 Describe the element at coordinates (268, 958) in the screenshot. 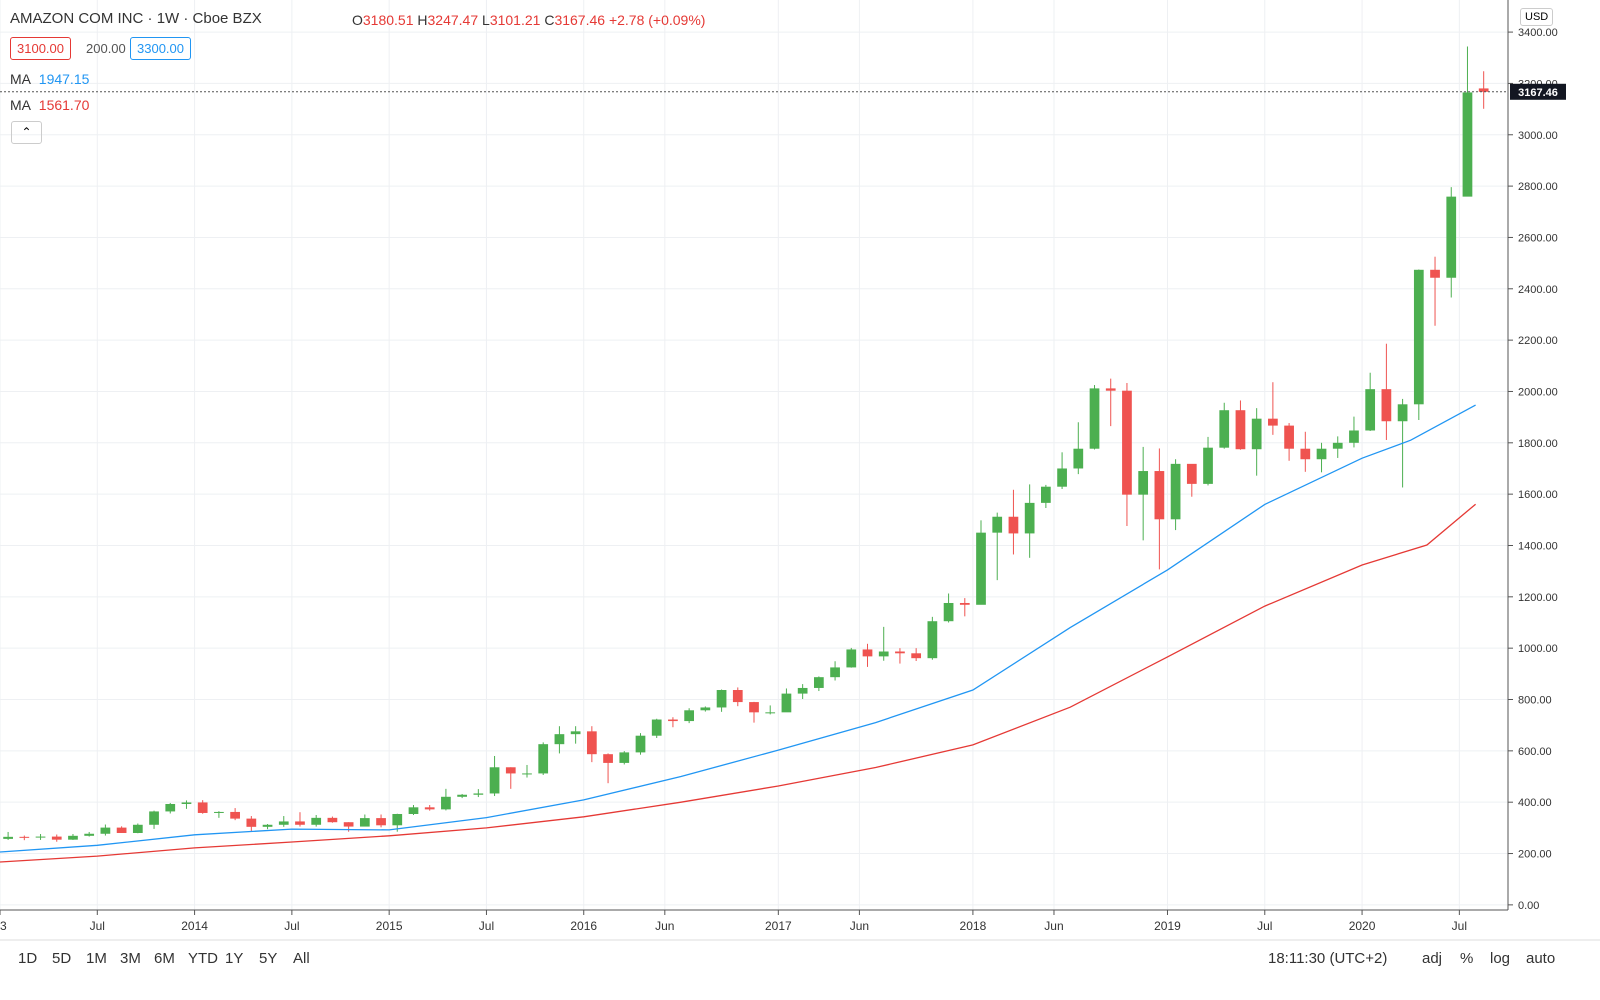

I see `range-button: 5Y` at that location.